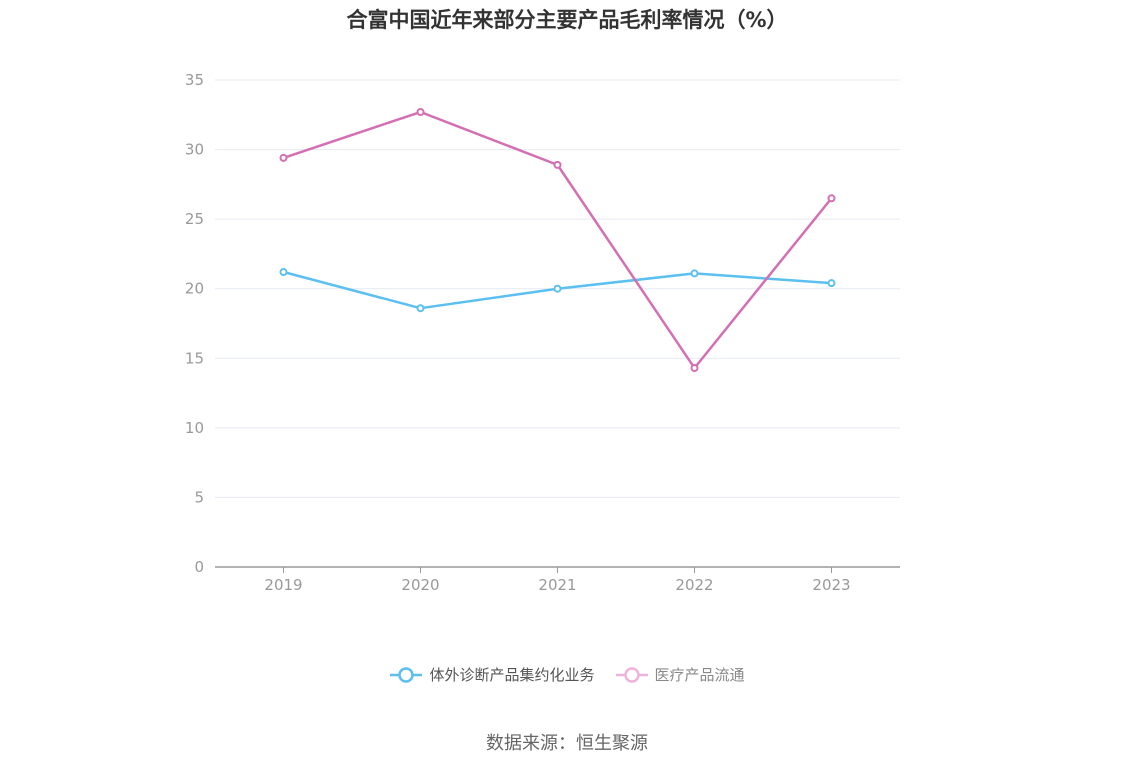  Describe the element at coordinates (283, 585) in the screenshot. I see `x-tick-label: 2019` at that location.